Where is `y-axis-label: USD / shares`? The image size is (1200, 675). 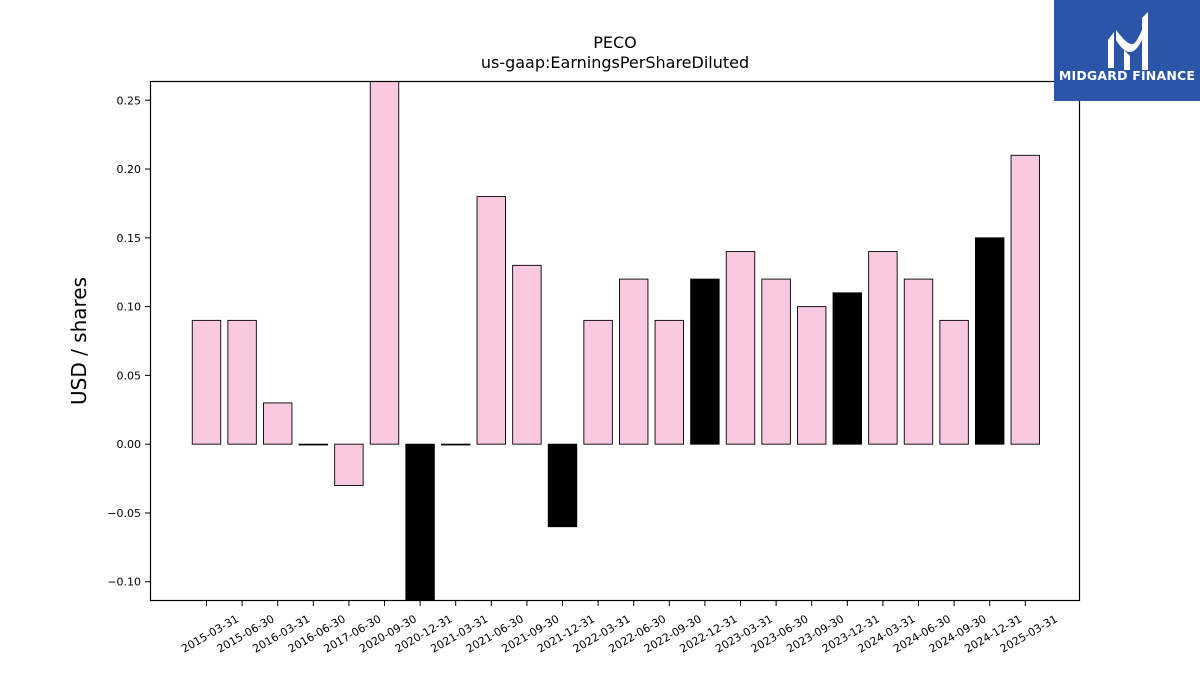
y-axis-label: USD / shares is located at coordinates (79, 341).